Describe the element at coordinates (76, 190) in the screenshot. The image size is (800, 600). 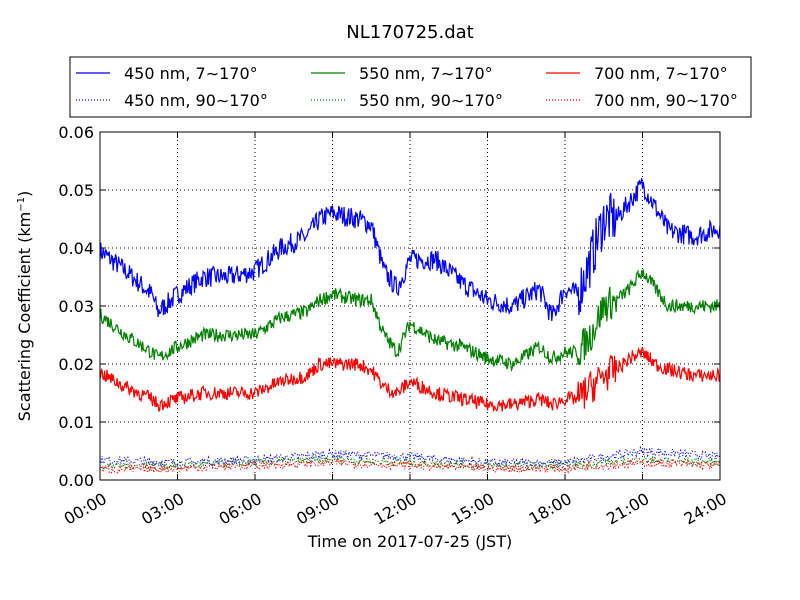
I see `y-tick-label: 0.05` at that location.